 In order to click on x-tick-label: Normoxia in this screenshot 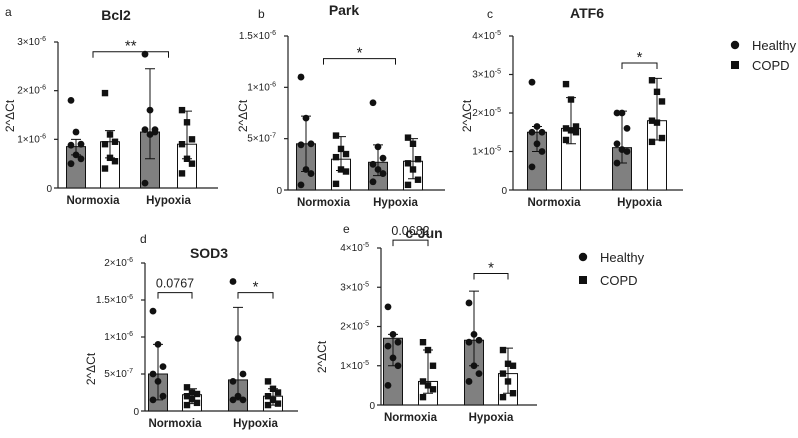, I will do `click(411, 418)`.